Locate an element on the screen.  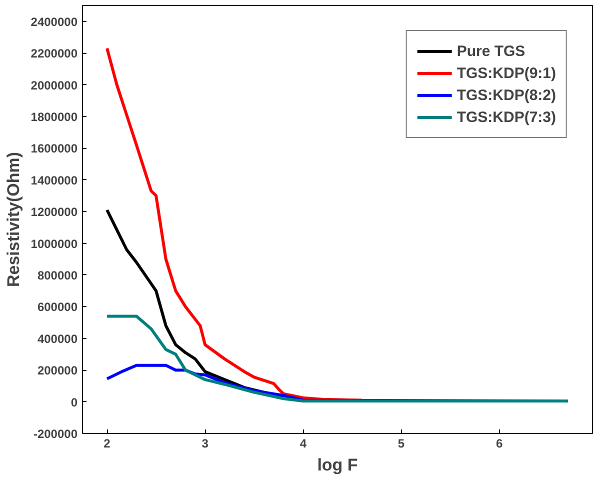
y-tick-label: 1200000 is located at coordinates (54, 212).